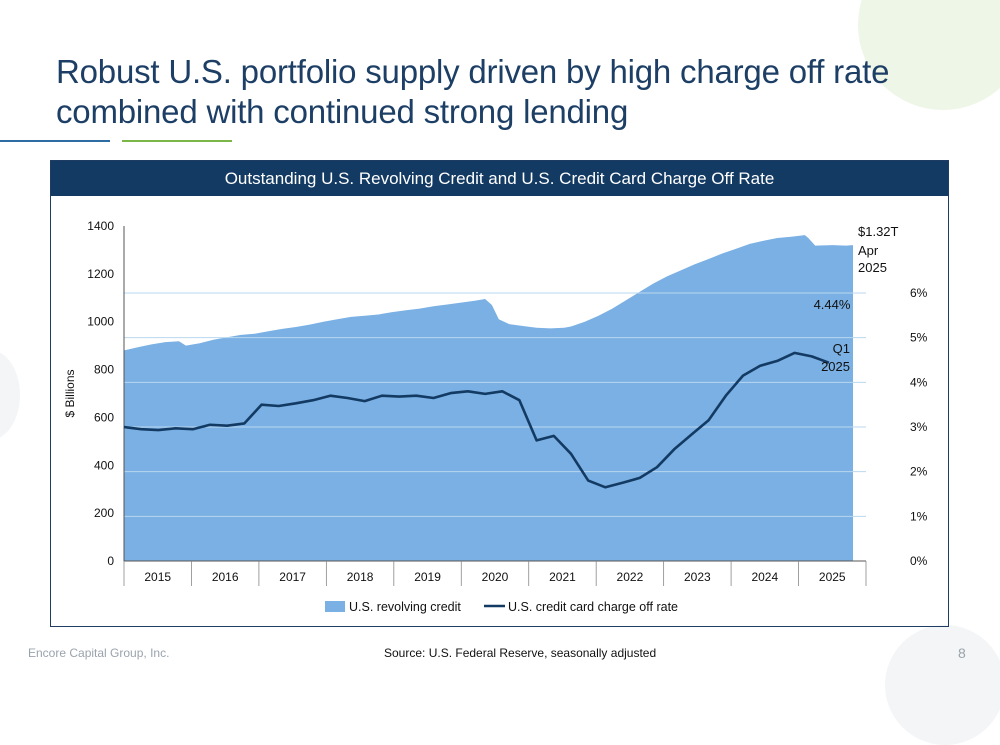 The width and height of the screenshot is (1000, 745). What do you see at coordinates (835, 366) in the screenshot?
I see `annotation-charge-off-year: 2025` at bounding box center [835, 366].